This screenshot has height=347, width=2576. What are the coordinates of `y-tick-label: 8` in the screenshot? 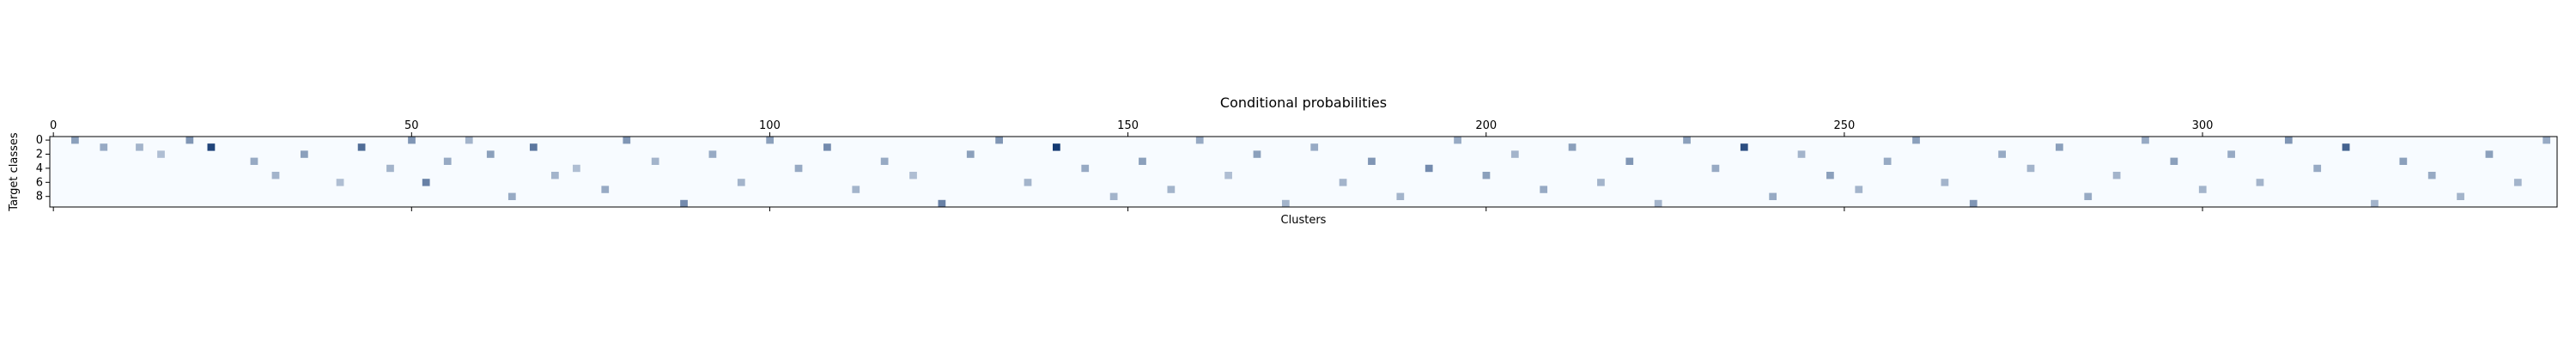 It's located at (40, 197).